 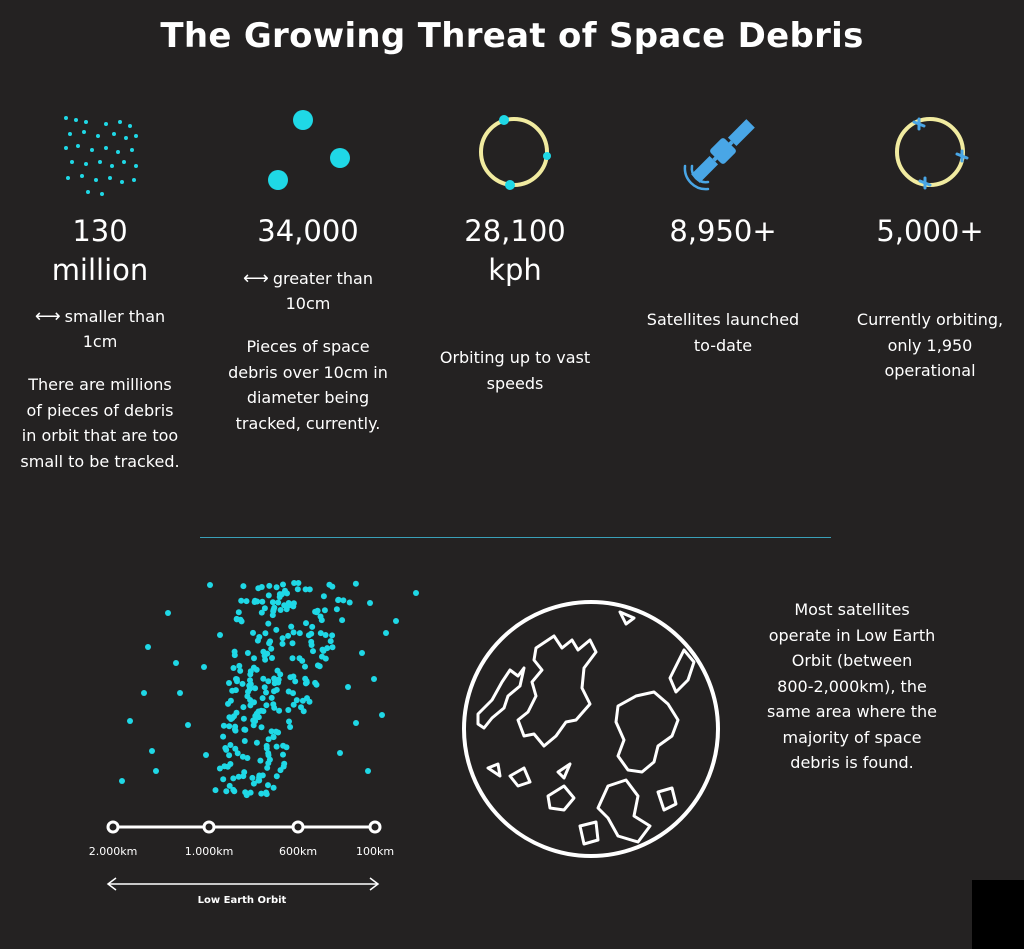 I want to click on stat-number: 28,100 kph, so click(x=515, y=250).